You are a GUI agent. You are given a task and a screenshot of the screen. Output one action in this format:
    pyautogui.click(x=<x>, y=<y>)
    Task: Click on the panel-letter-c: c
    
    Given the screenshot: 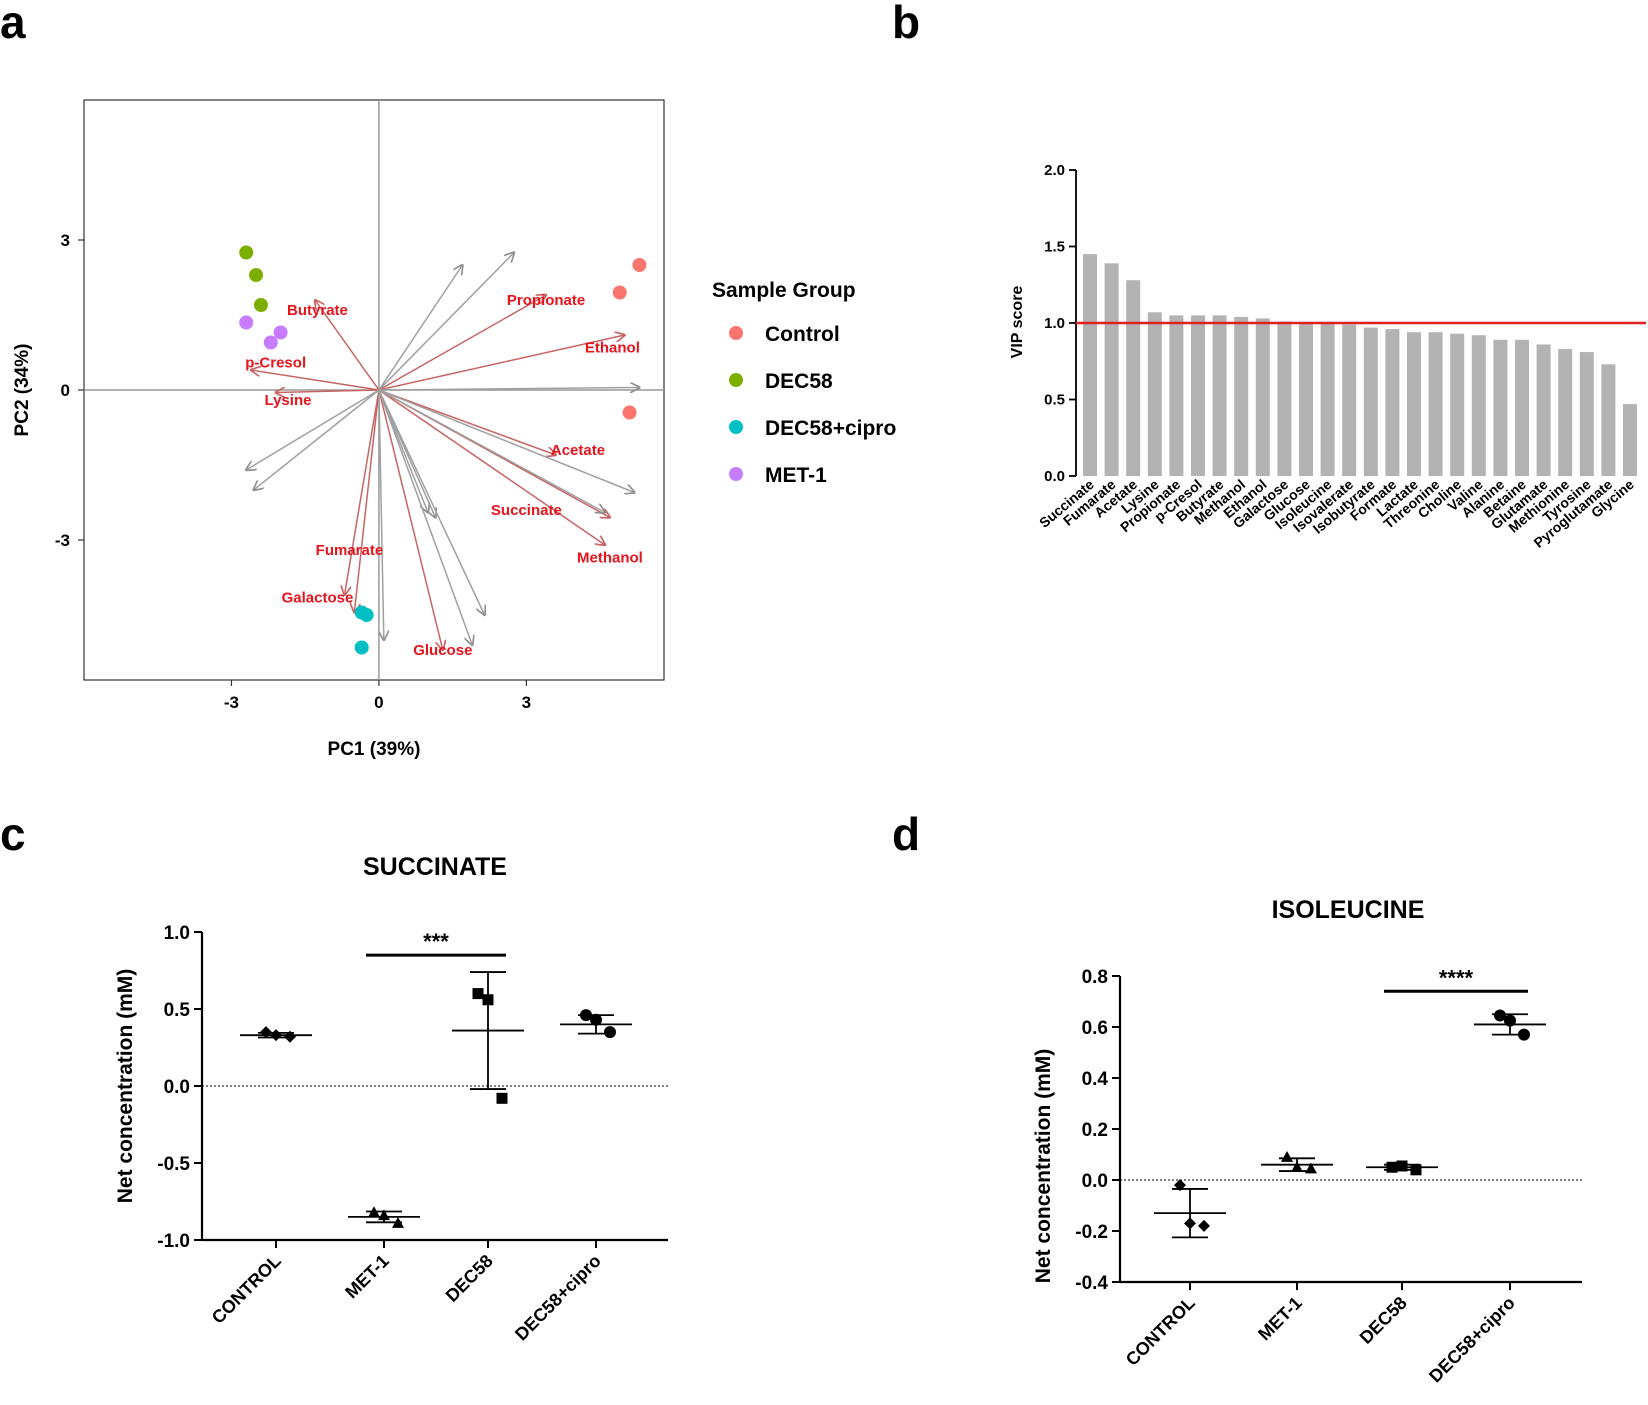 What is the action you would take?
    pyautogui.click(x=13, y=834)
    